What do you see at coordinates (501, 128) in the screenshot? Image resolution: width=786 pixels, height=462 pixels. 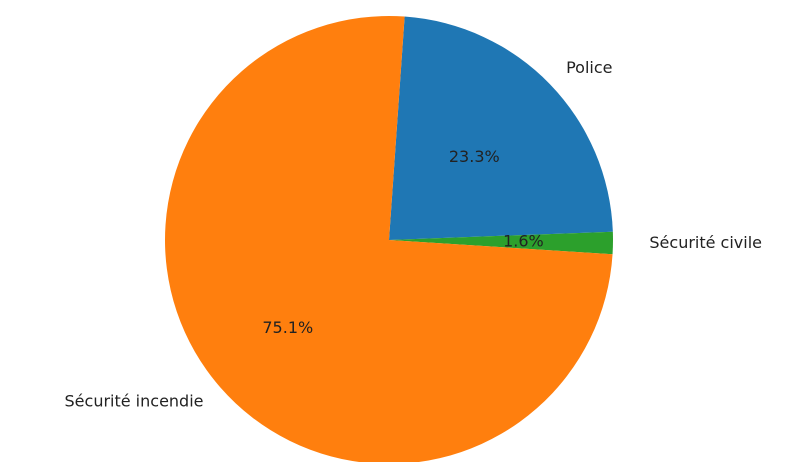 I see `pie-slice-police` at bounding box center [501, 128].